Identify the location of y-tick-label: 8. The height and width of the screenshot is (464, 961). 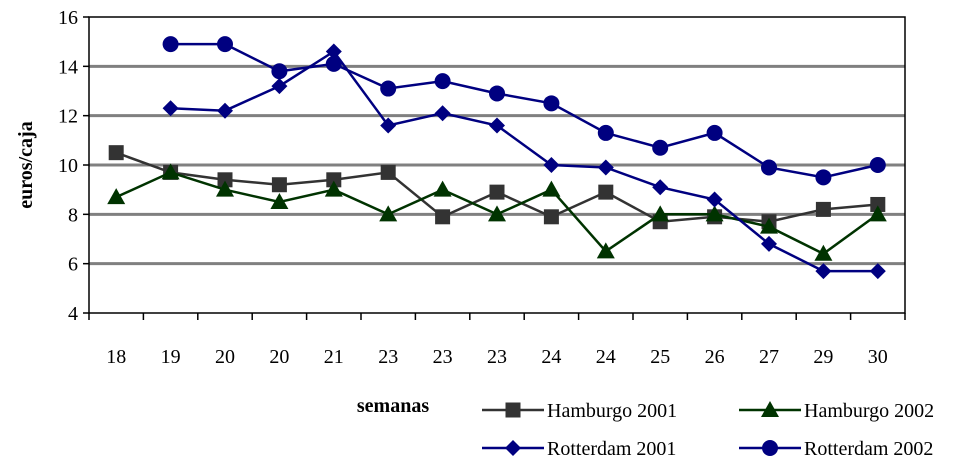
(73, 215).